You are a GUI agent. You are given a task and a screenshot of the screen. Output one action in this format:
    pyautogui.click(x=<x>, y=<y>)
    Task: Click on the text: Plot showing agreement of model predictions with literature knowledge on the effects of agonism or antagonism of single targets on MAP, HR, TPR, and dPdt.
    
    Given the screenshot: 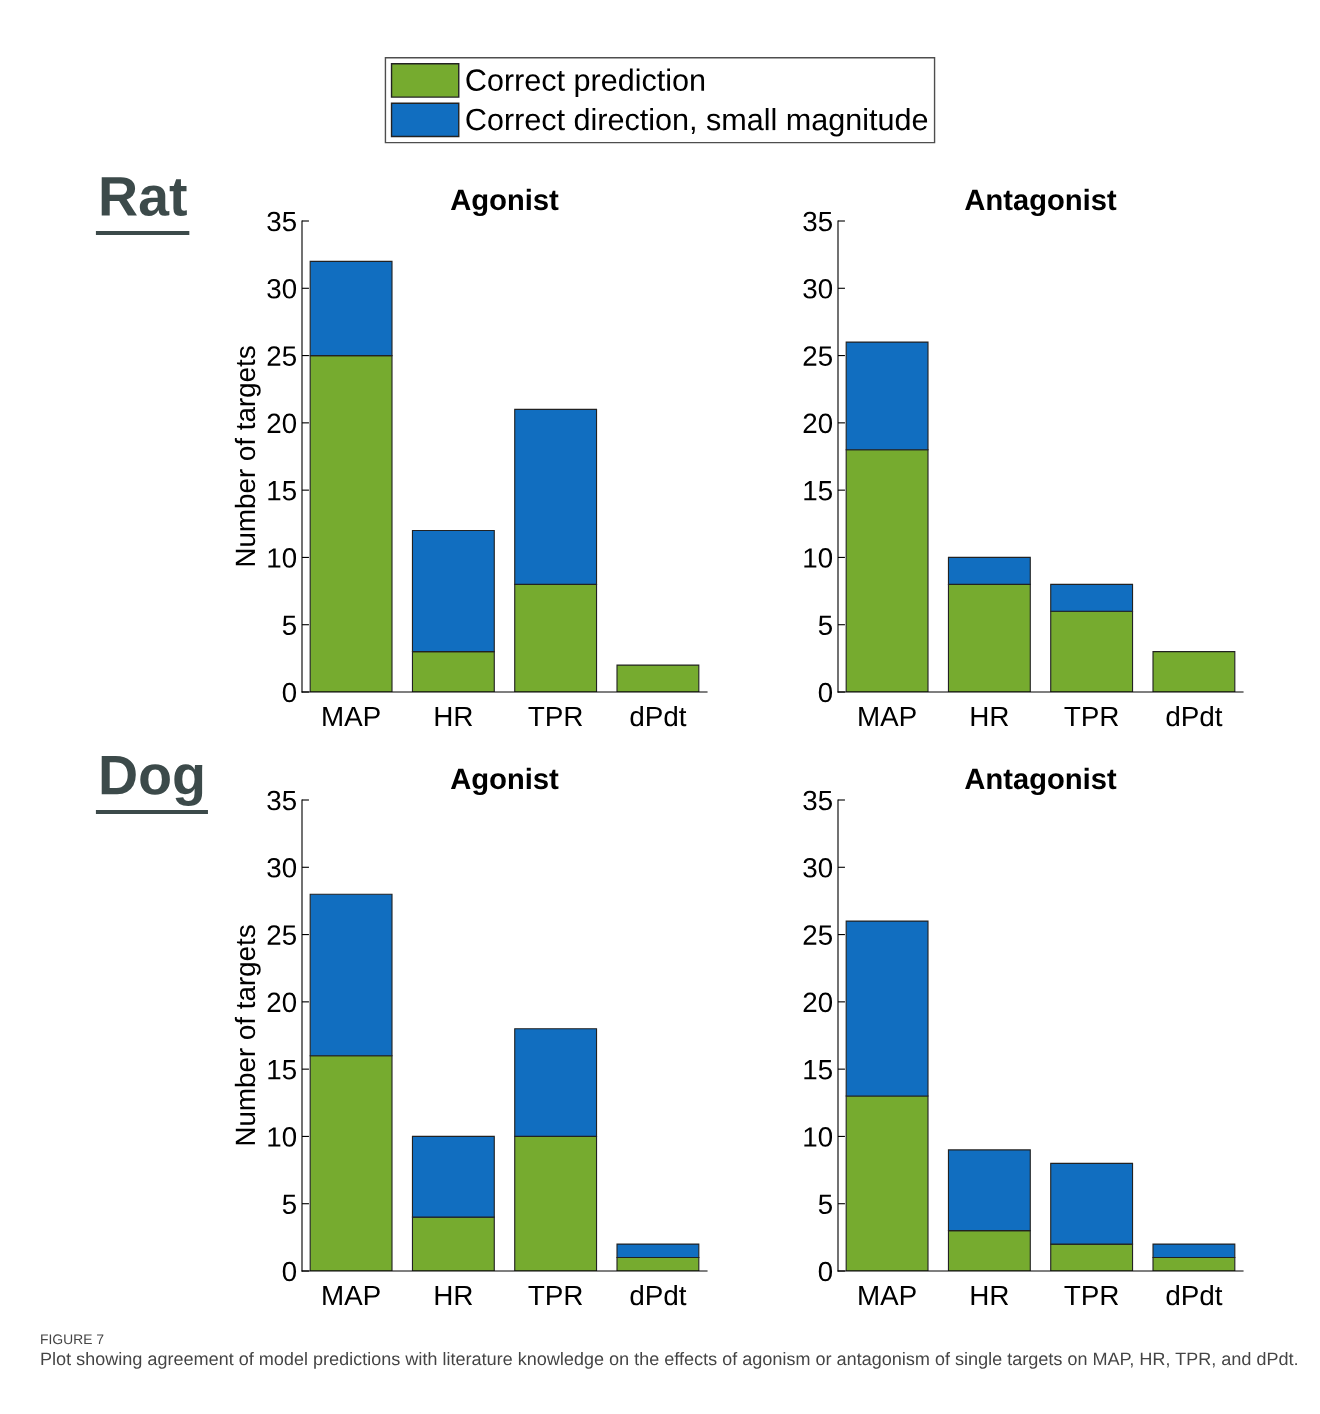 What is the action you would take?
    pyautogui.click(x=669, y=1360)
    